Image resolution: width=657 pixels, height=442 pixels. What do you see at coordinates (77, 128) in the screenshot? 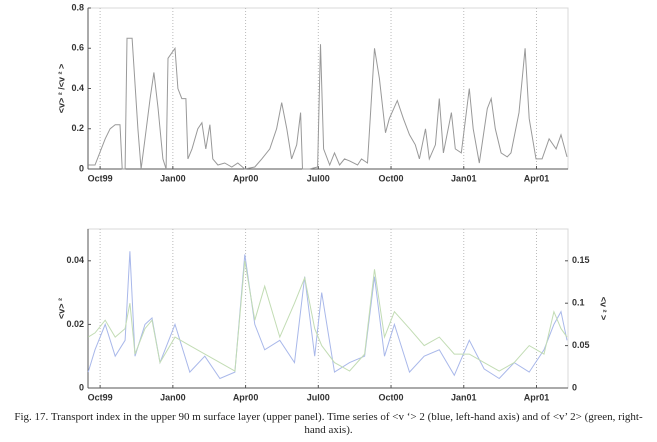
I see `y-tick-label: 0.2` at bounding box center [77, 128].